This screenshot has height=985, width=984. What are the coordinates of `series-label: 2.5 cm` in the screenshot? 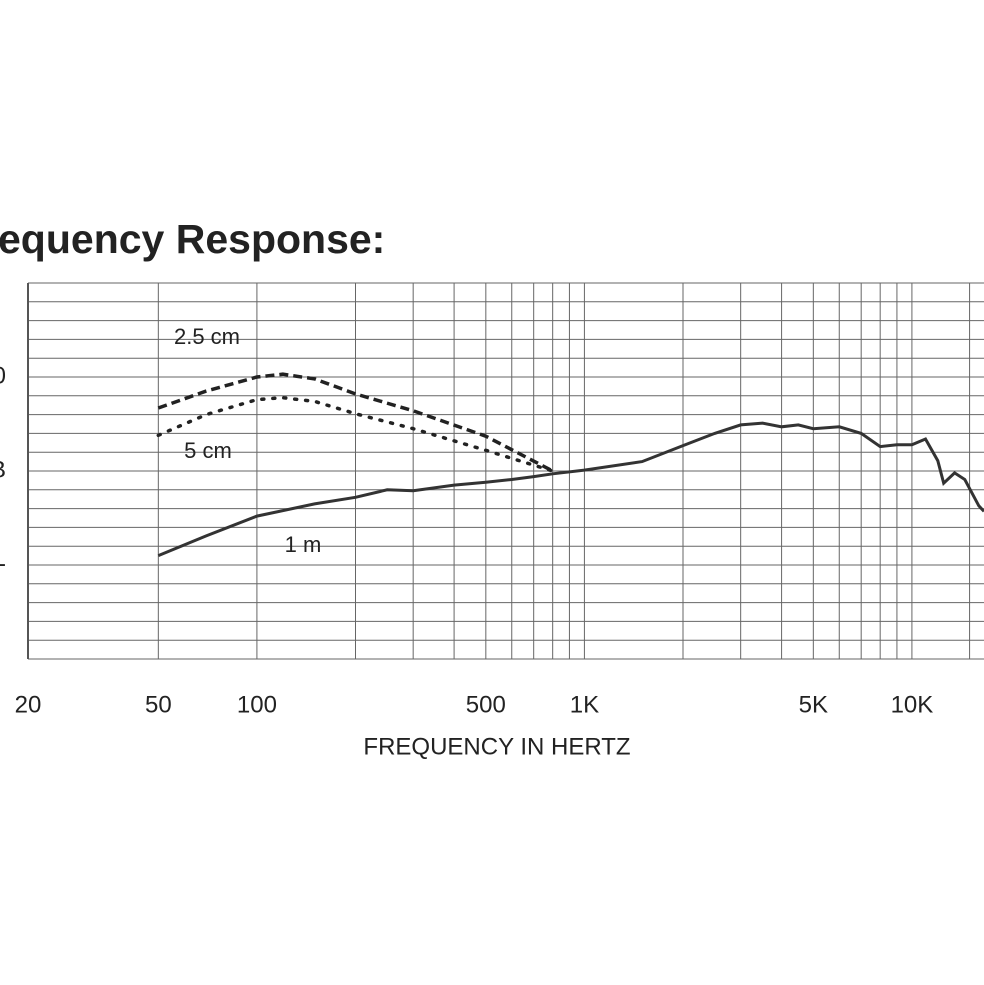 It's located at (207, 336).